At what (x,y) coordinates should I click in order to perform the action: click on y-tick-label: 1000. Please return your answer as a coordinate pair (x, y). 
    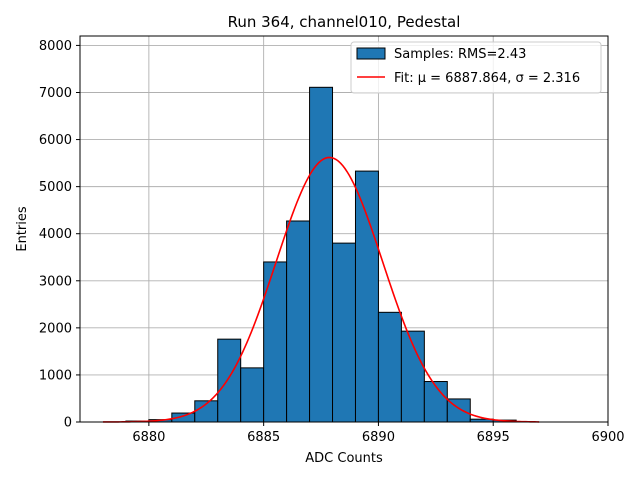
    Looking at the image, I should click on (55, 375).